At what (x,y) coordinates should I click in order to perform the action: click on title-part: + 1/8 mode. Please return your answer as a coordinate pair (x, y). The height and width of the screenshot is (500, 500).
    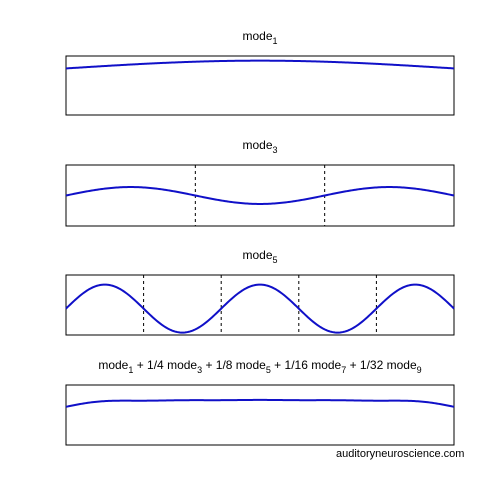
    Looking at the image, I should click on (234, 365).